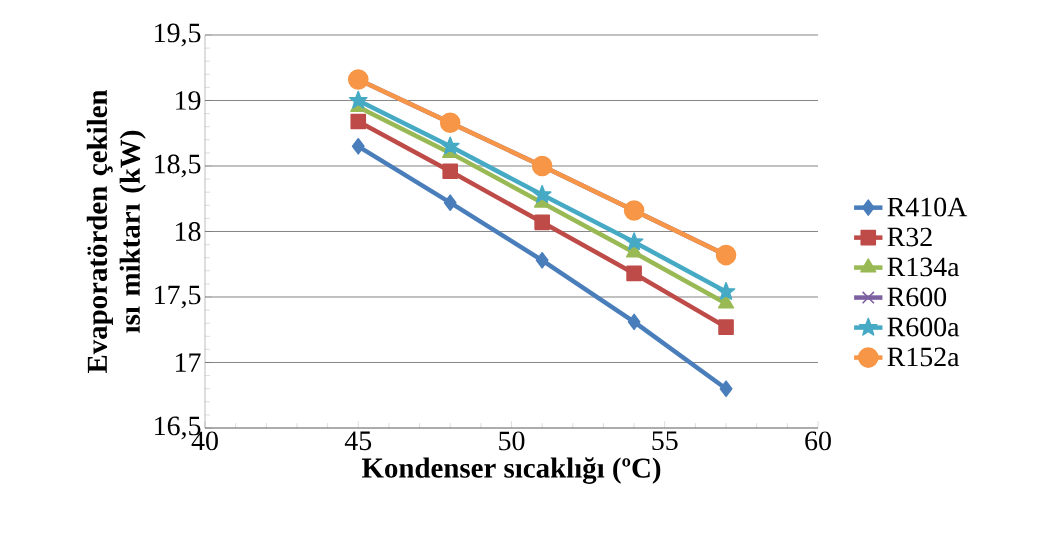 The height and width of the screenshot is (557, 1046). I want to click on legend-label: R134a, so click(923, 267).